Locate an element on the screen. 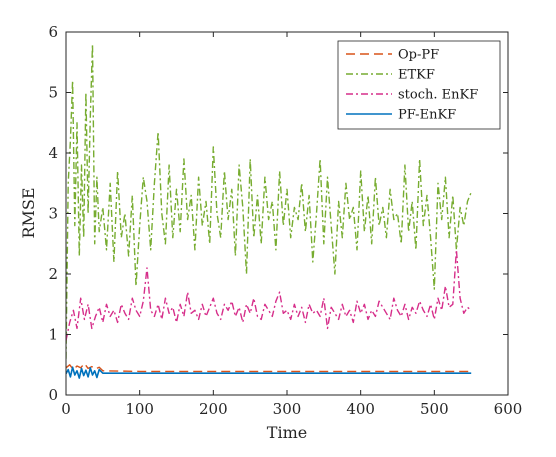 This screenshot has width=556, height=457. x-tick-label: 300 is located at coordinates (287, 409).